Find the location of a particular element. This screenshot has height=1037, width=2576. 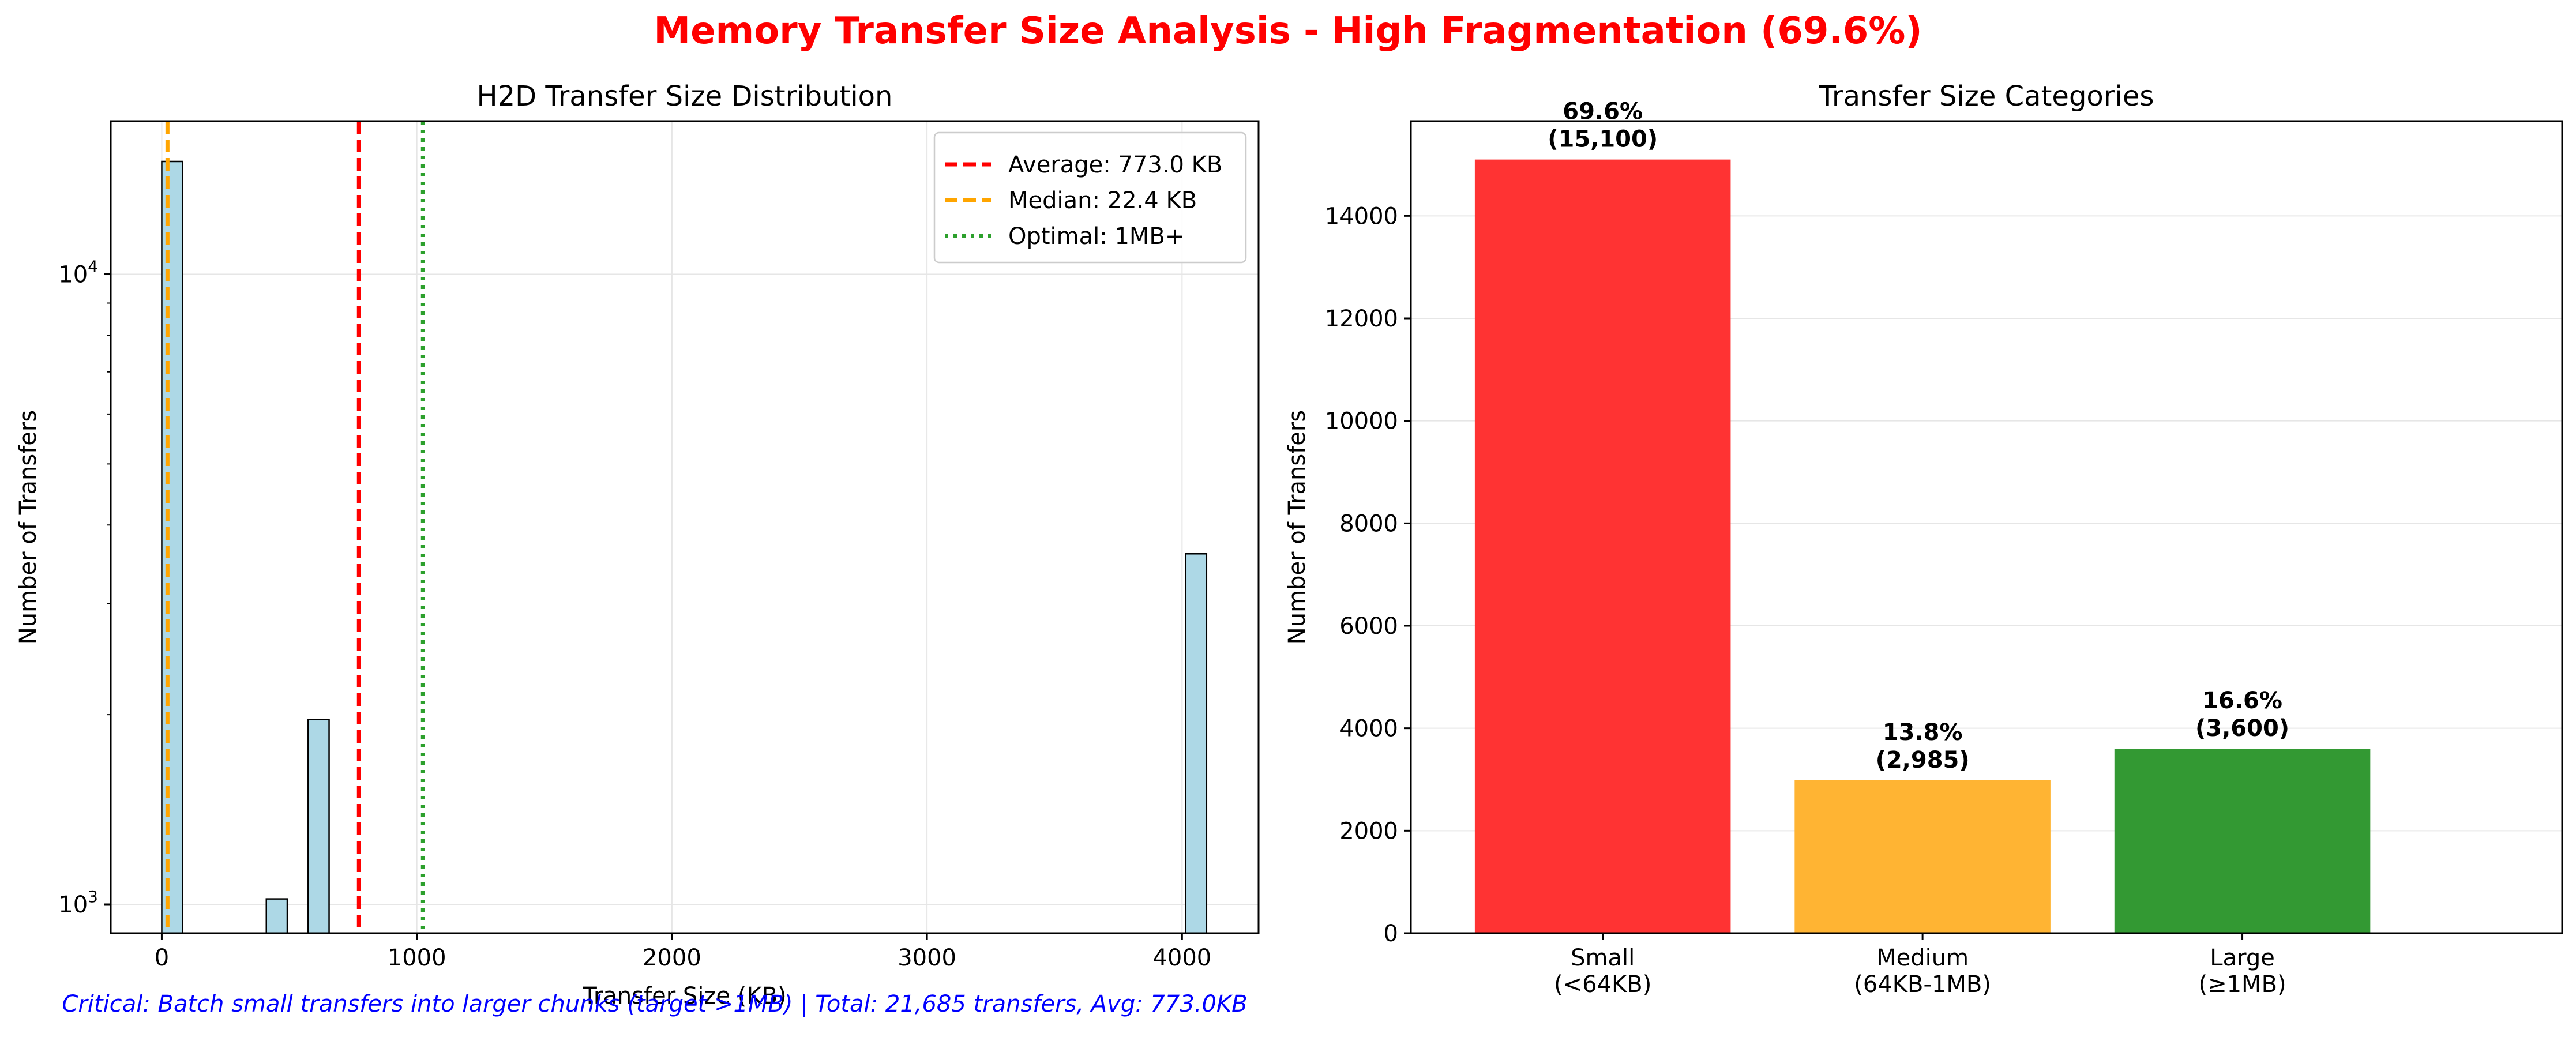

bar-percent-label: 16.6% is located at coordinates (2242, 700).